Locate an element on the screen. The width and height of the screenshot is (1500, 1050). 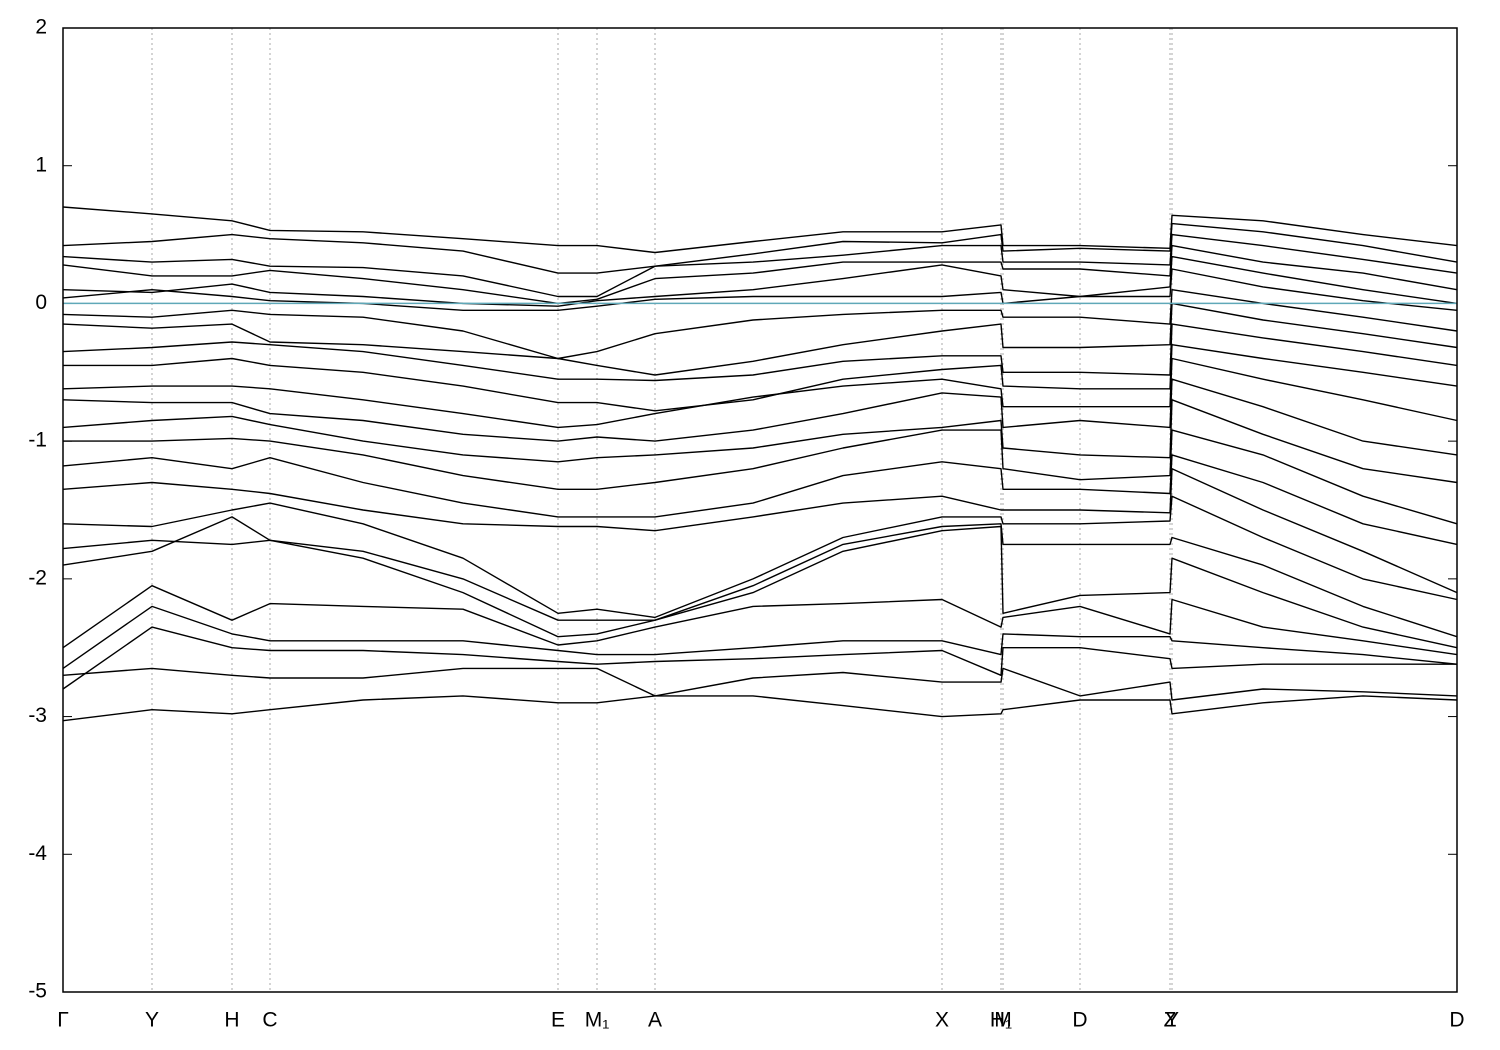
x-tick-label: A is located at coordinates (655, 1020).